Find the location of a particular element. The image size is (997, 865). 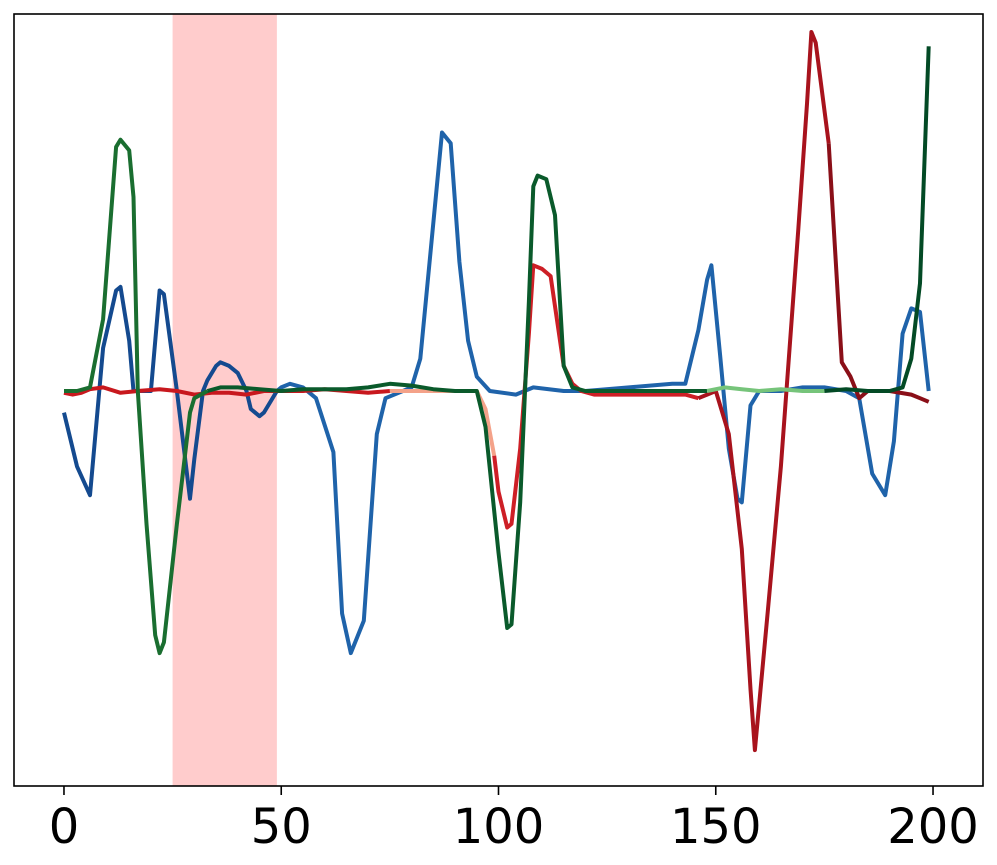

highlight-band is located at coordinates (224, 400).